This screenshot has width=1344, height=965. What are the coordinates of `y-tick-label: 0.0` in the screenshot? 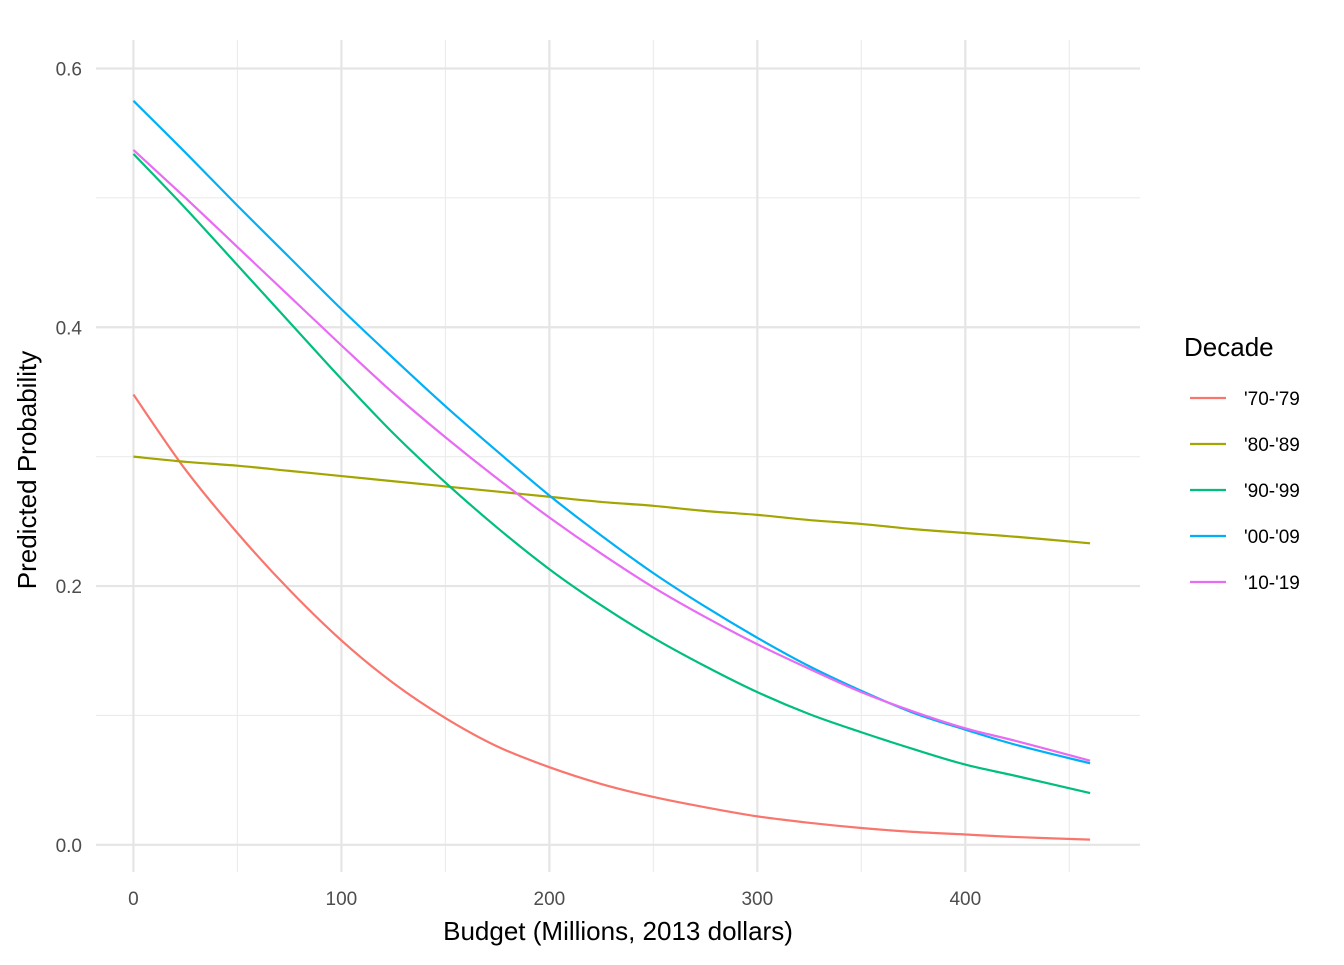 It's located at (69, 846).